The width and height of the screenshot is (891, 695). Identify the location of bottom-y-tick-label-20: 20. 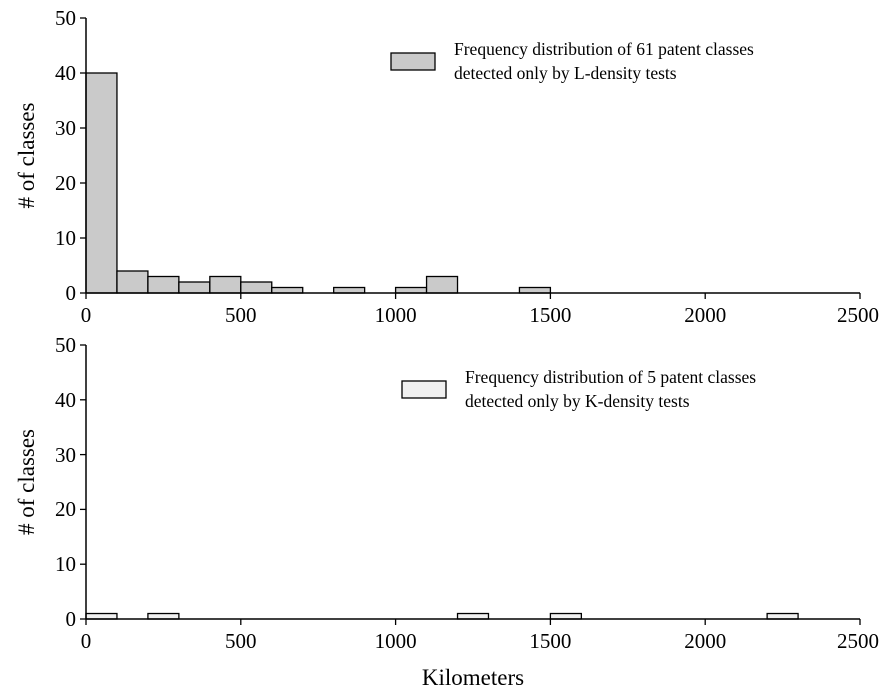
(65, 509).